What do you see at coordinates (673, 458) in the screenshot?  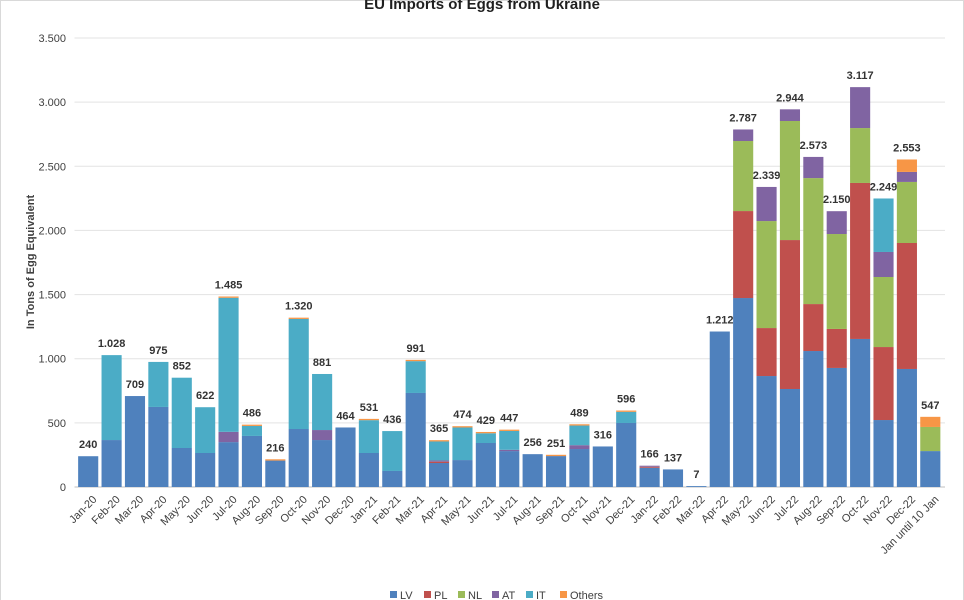 I see `total-label: 137` at bounding box center [673, 458].